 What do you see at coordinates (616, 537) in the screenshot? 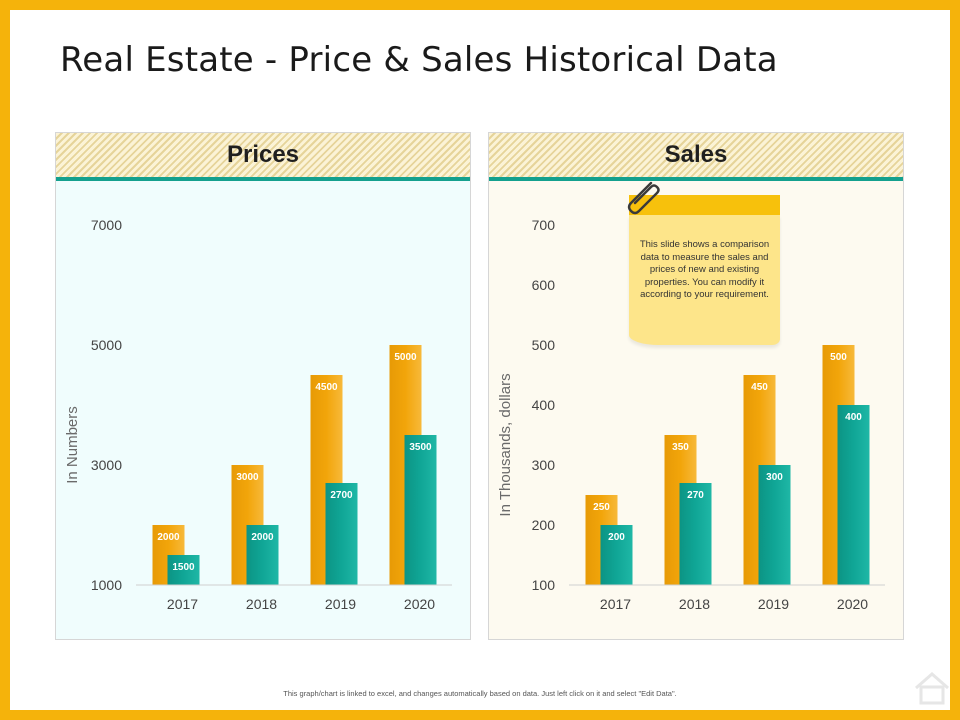
I see `sales-data-label: 200` at bounding box center [616, 537].